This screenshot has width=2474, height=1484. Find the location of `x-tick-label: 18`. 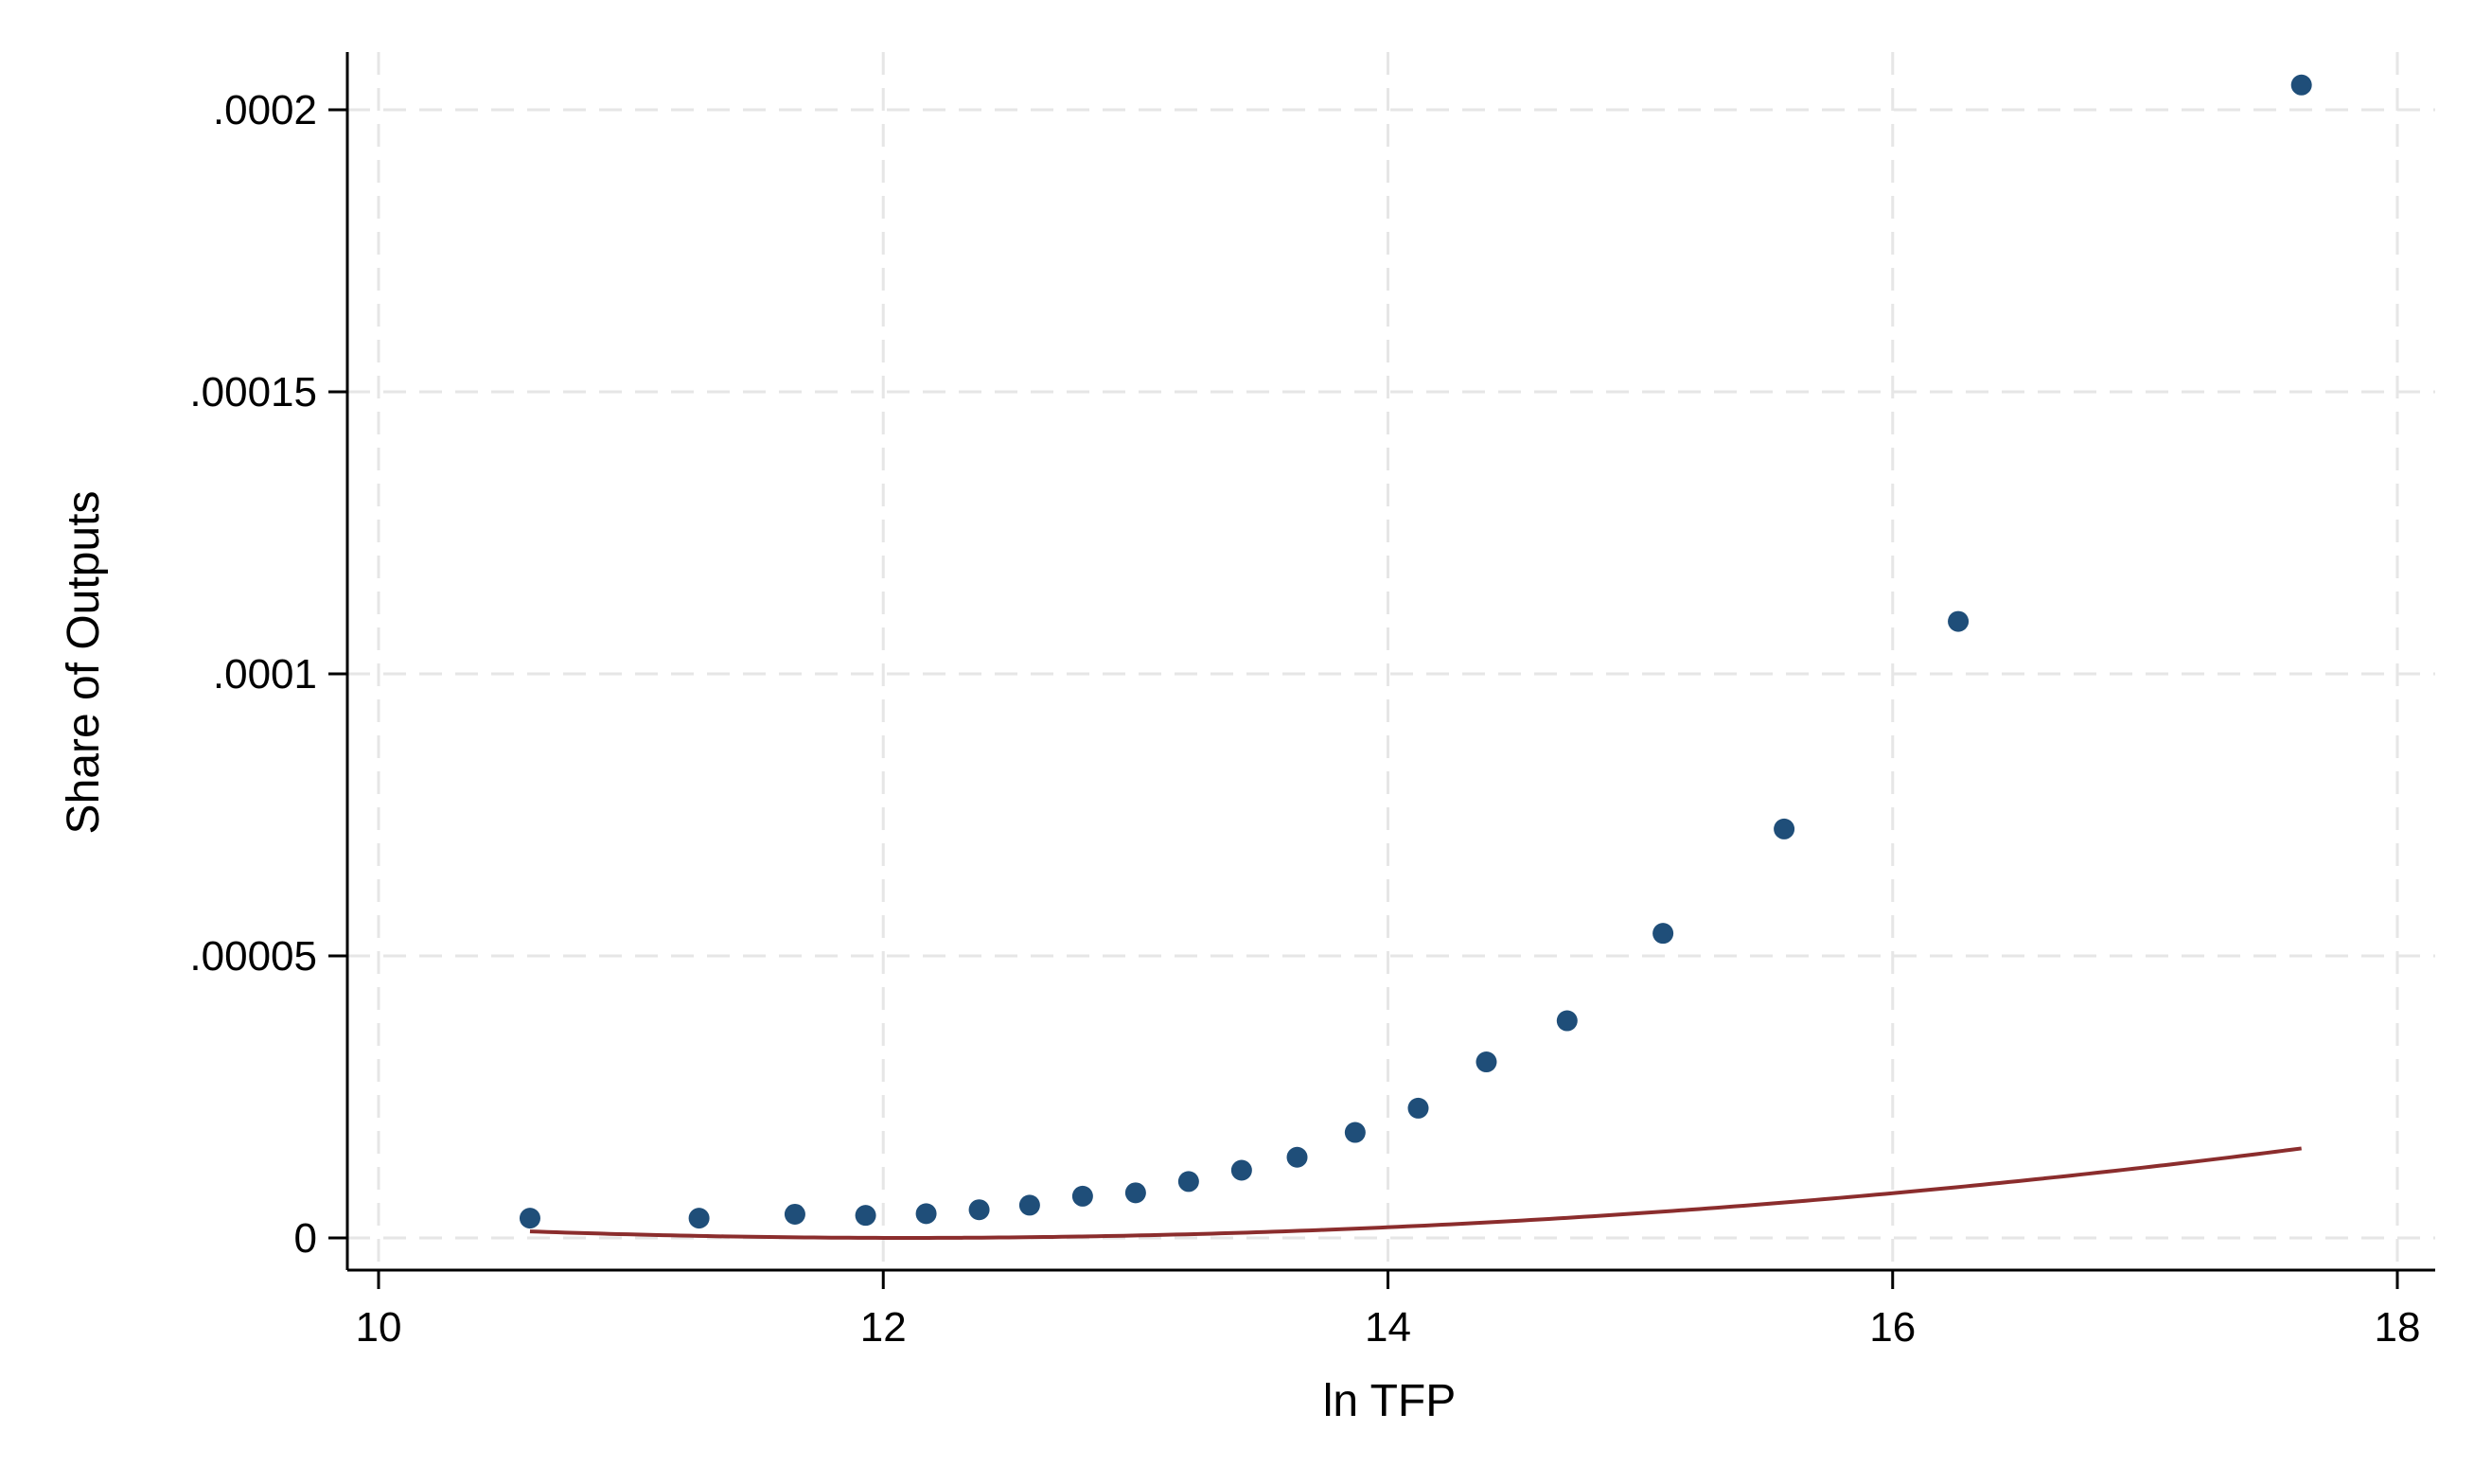

x-tick-label: 18 is located at coordinates (2398, 1327).